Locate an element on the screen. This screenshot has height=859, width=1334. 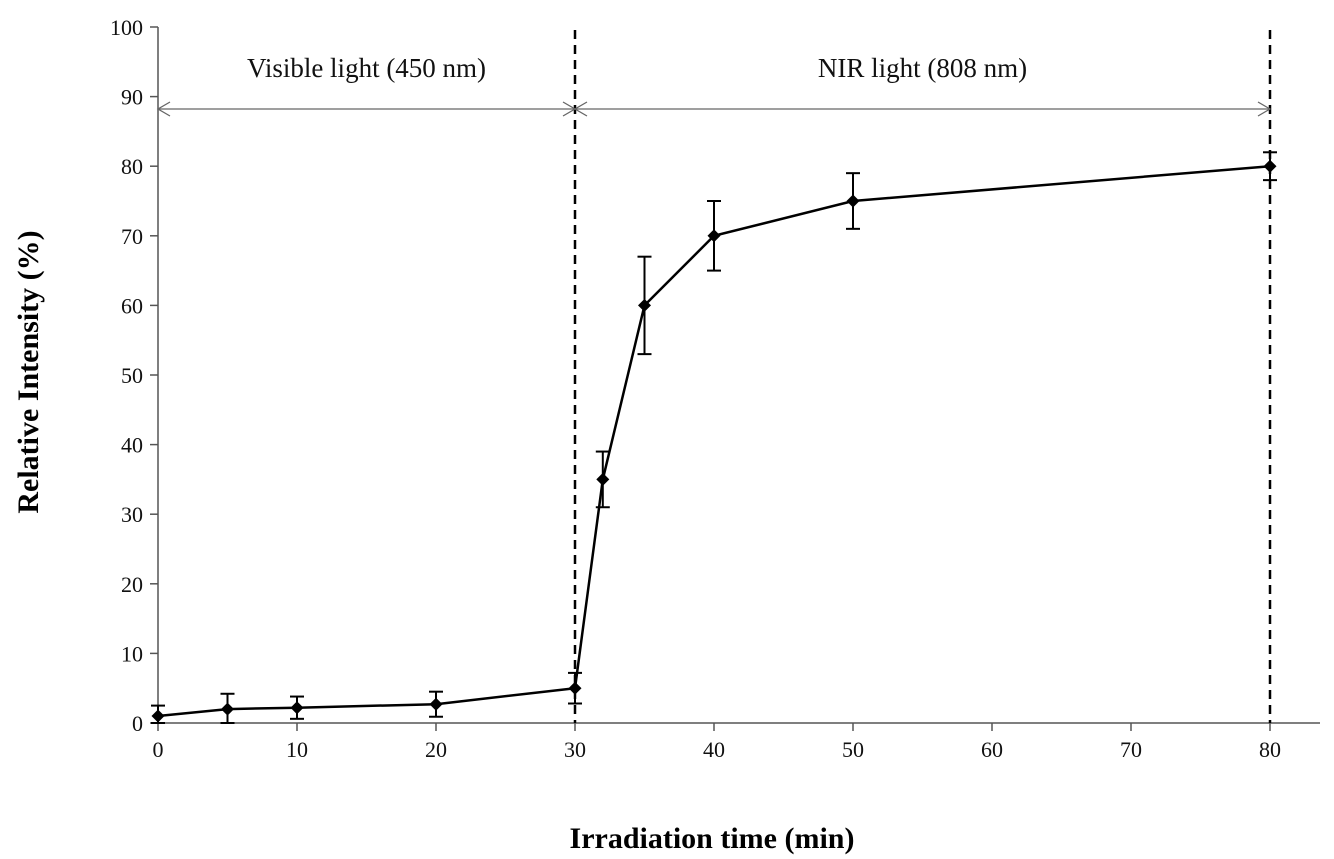
x-tick-label: 10 is located at coordinates (297, 749).